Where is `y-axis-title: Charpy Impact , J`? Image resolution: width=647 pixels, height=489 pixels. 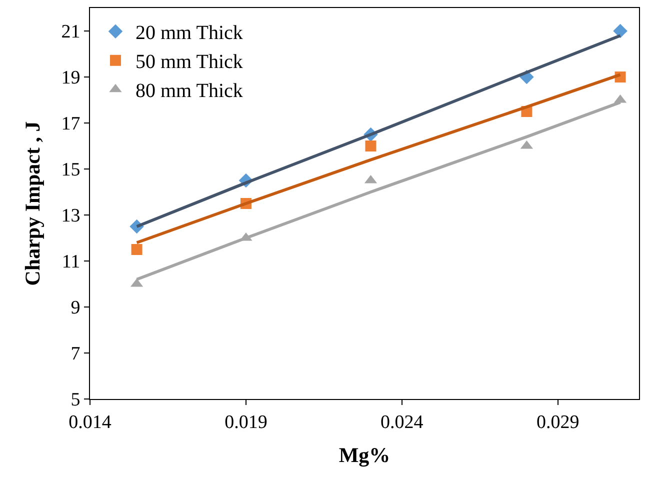 y-axis-title: Charpy Impact , J is located at coordinates (32, 203).